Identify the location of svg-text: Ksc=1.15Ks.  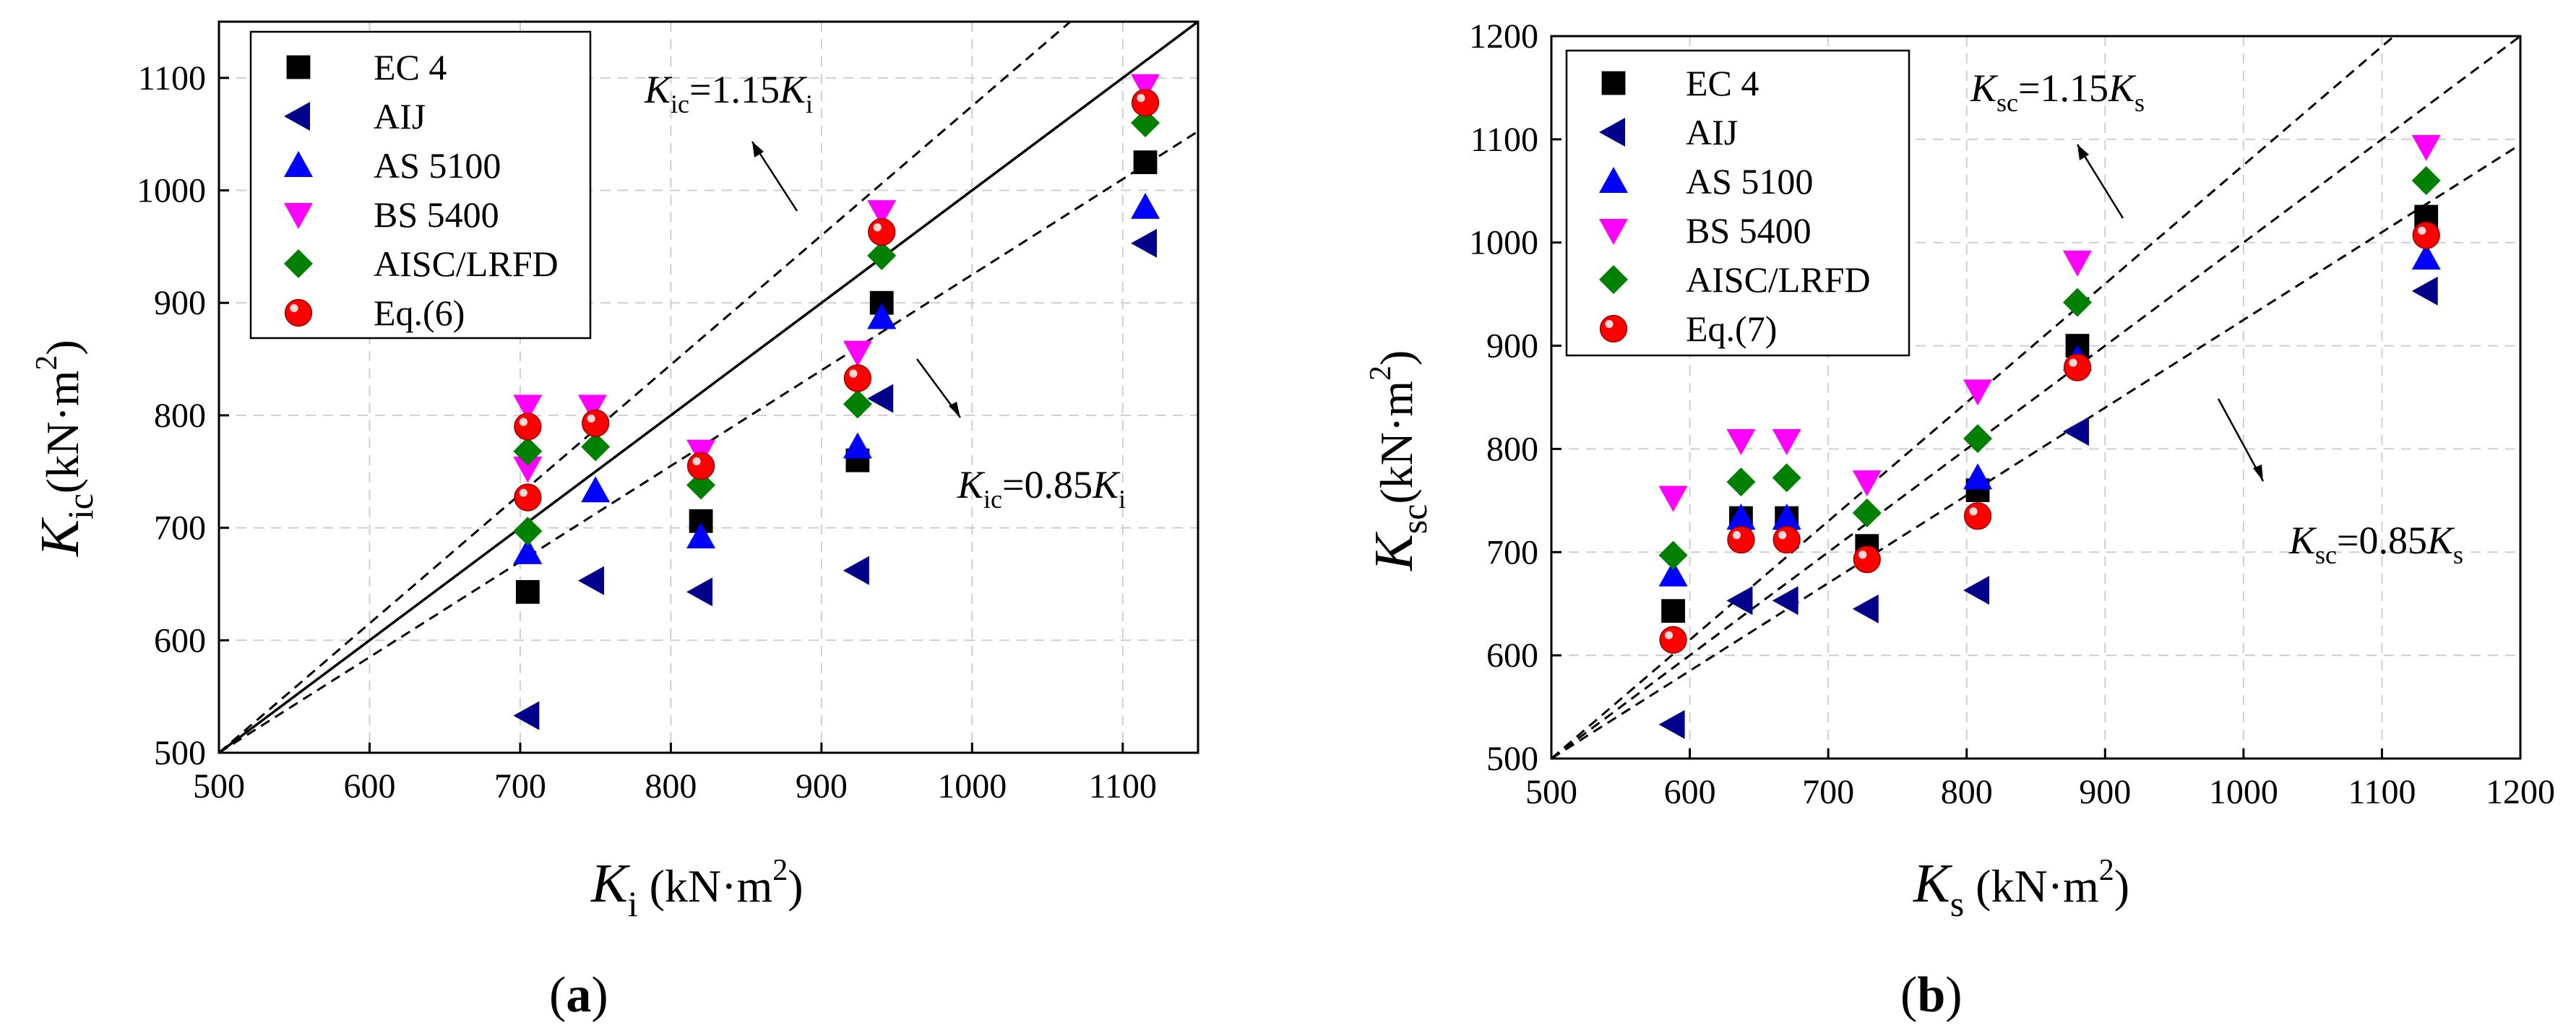
(2057, 91).